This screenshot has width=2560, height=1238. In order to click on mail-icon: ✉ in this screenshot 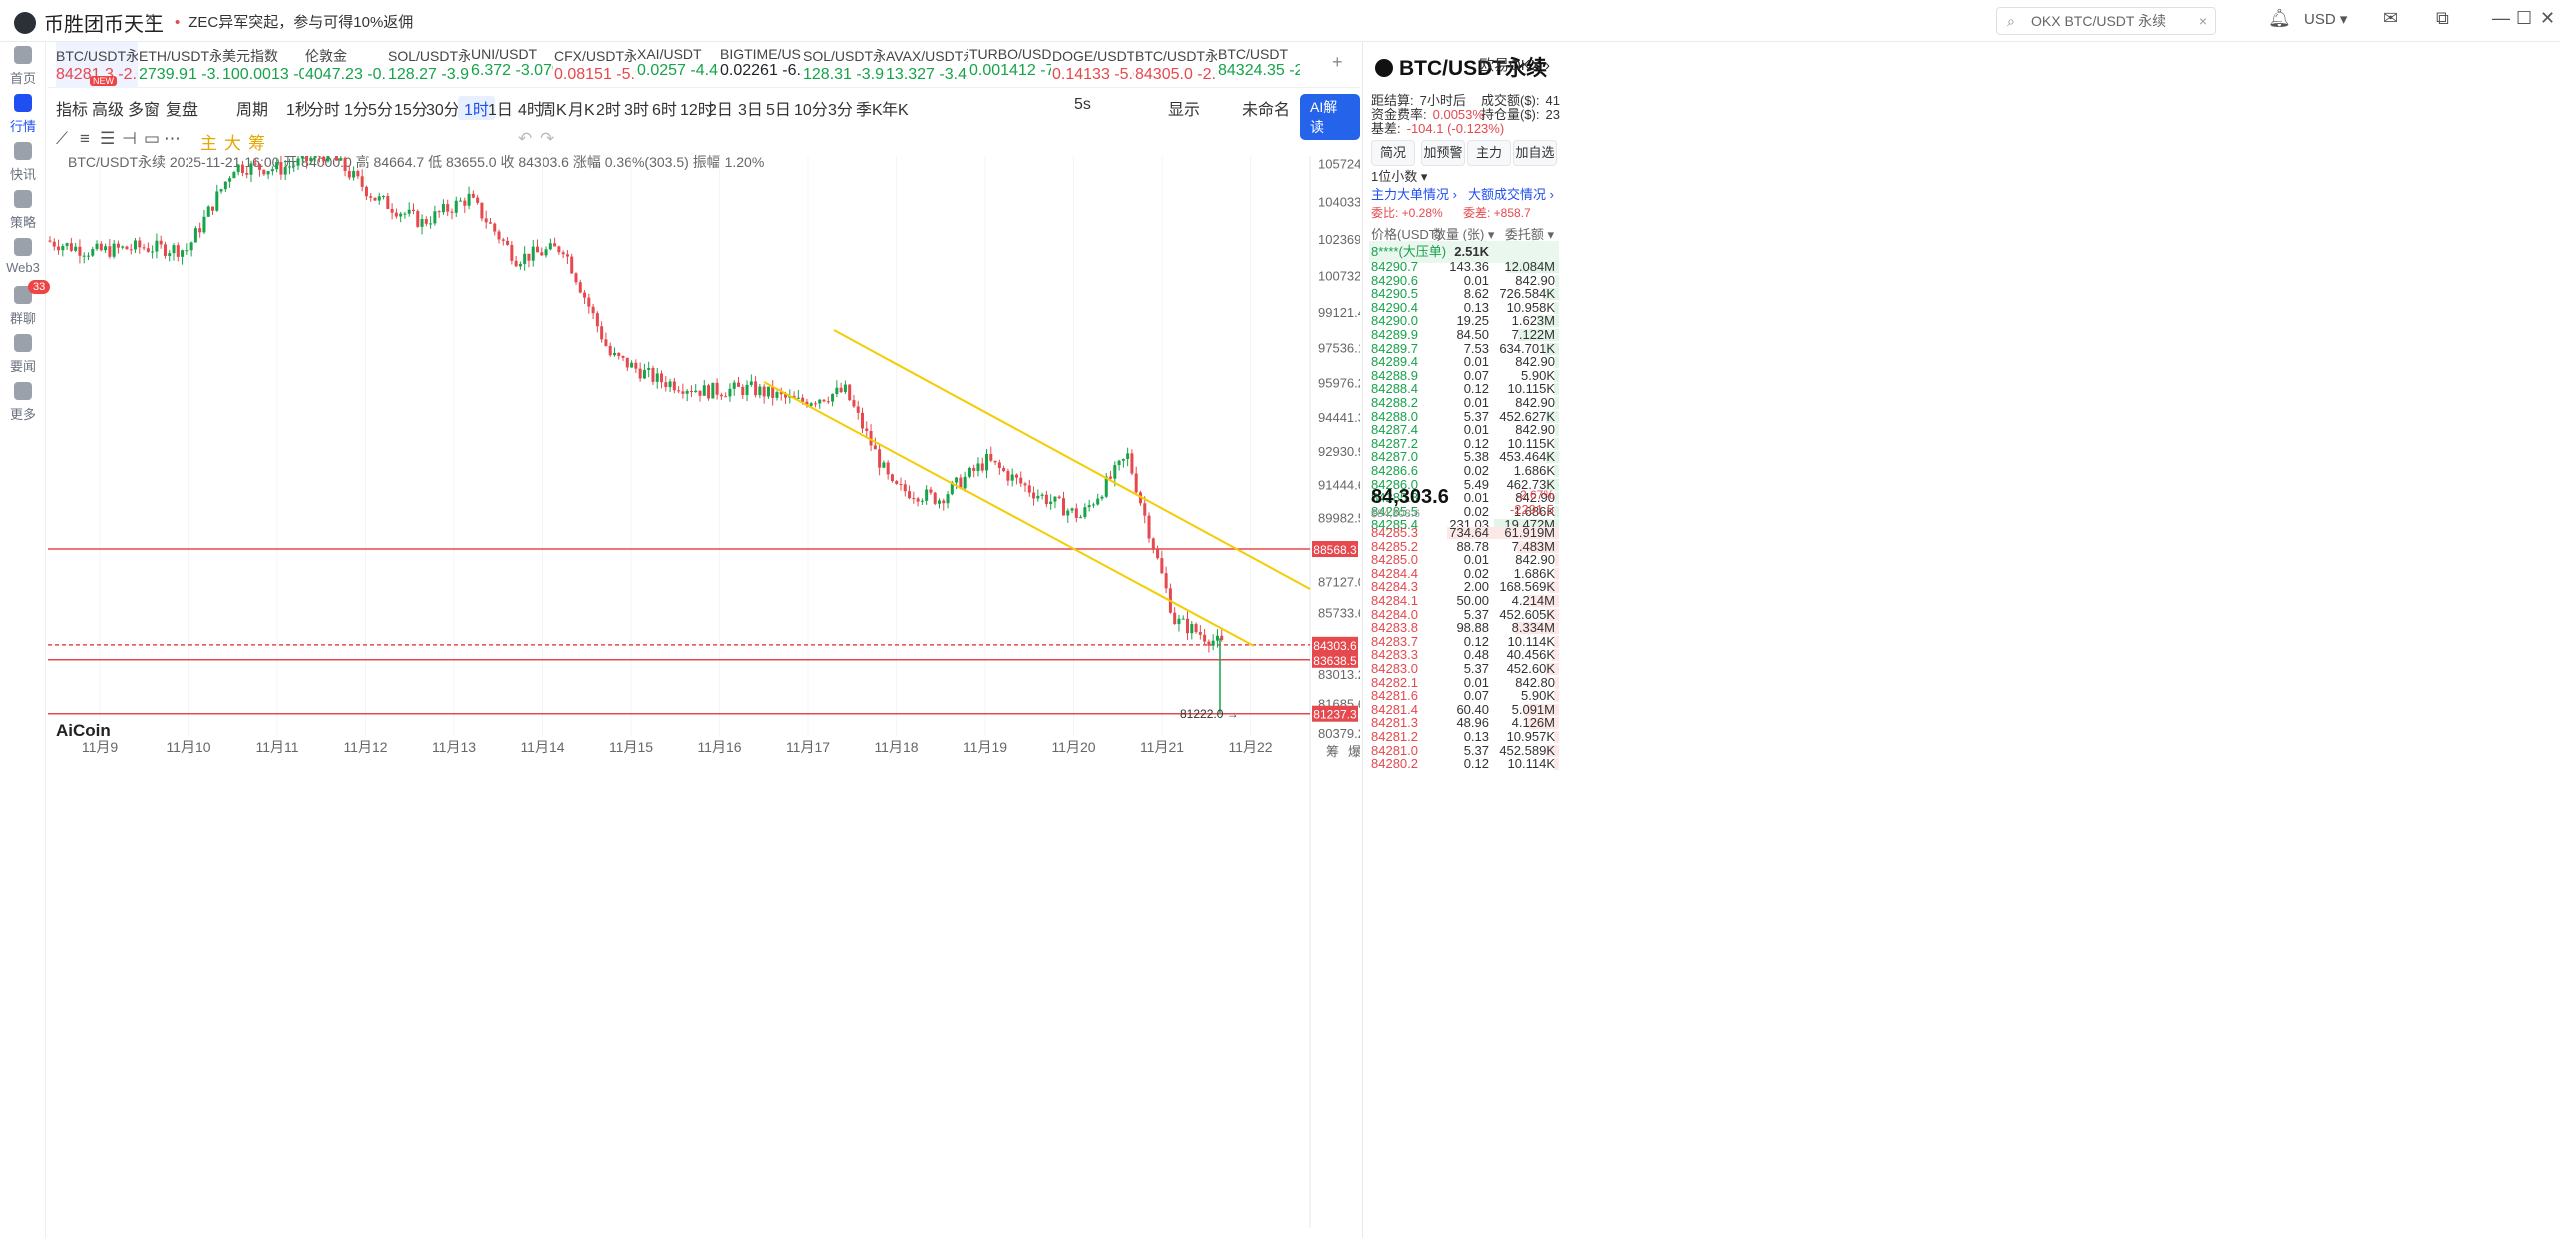, I will do `click(2391, 18)`.